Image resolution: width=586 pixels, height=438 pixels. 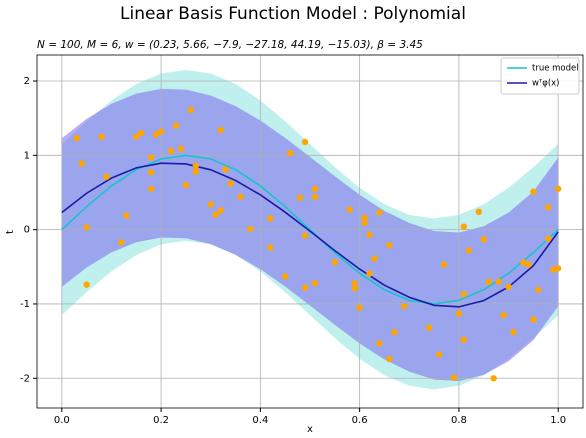 I want to click on y-tick-label: -2, so click(x=25, y=378).